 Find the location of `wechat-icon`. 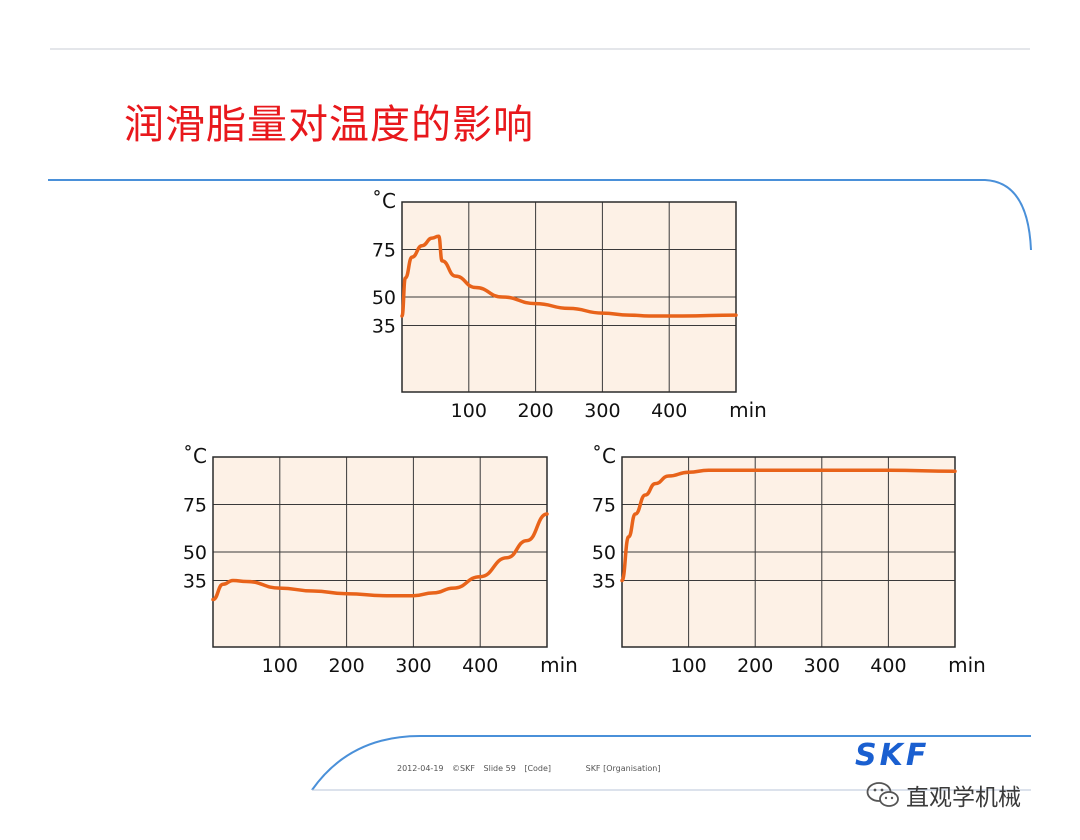

wechat-icon is located at coordinates (882, 794).